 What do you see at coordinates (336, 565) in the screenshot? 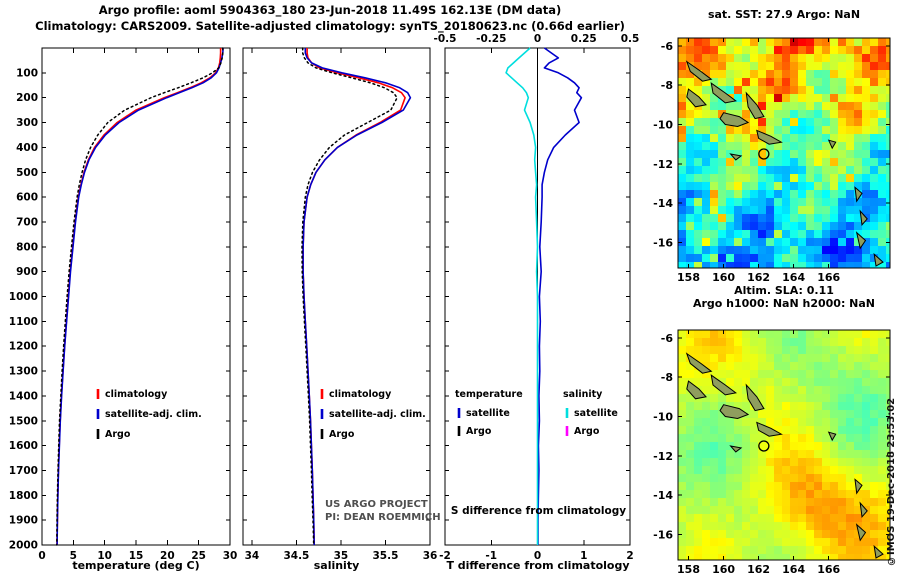
I see `xlabel-salinity: salinity` at bounding box center [336, 565].